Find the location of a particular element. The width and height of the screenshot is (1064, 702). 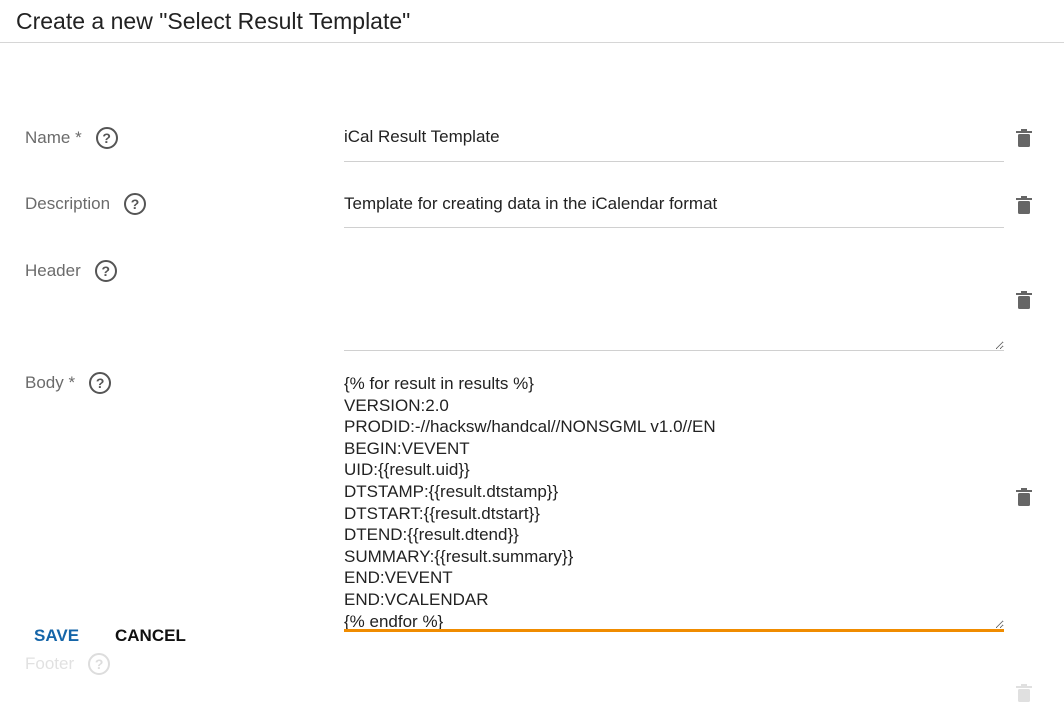

name-input: iCal Result Template is located at coordinates (674, 144).